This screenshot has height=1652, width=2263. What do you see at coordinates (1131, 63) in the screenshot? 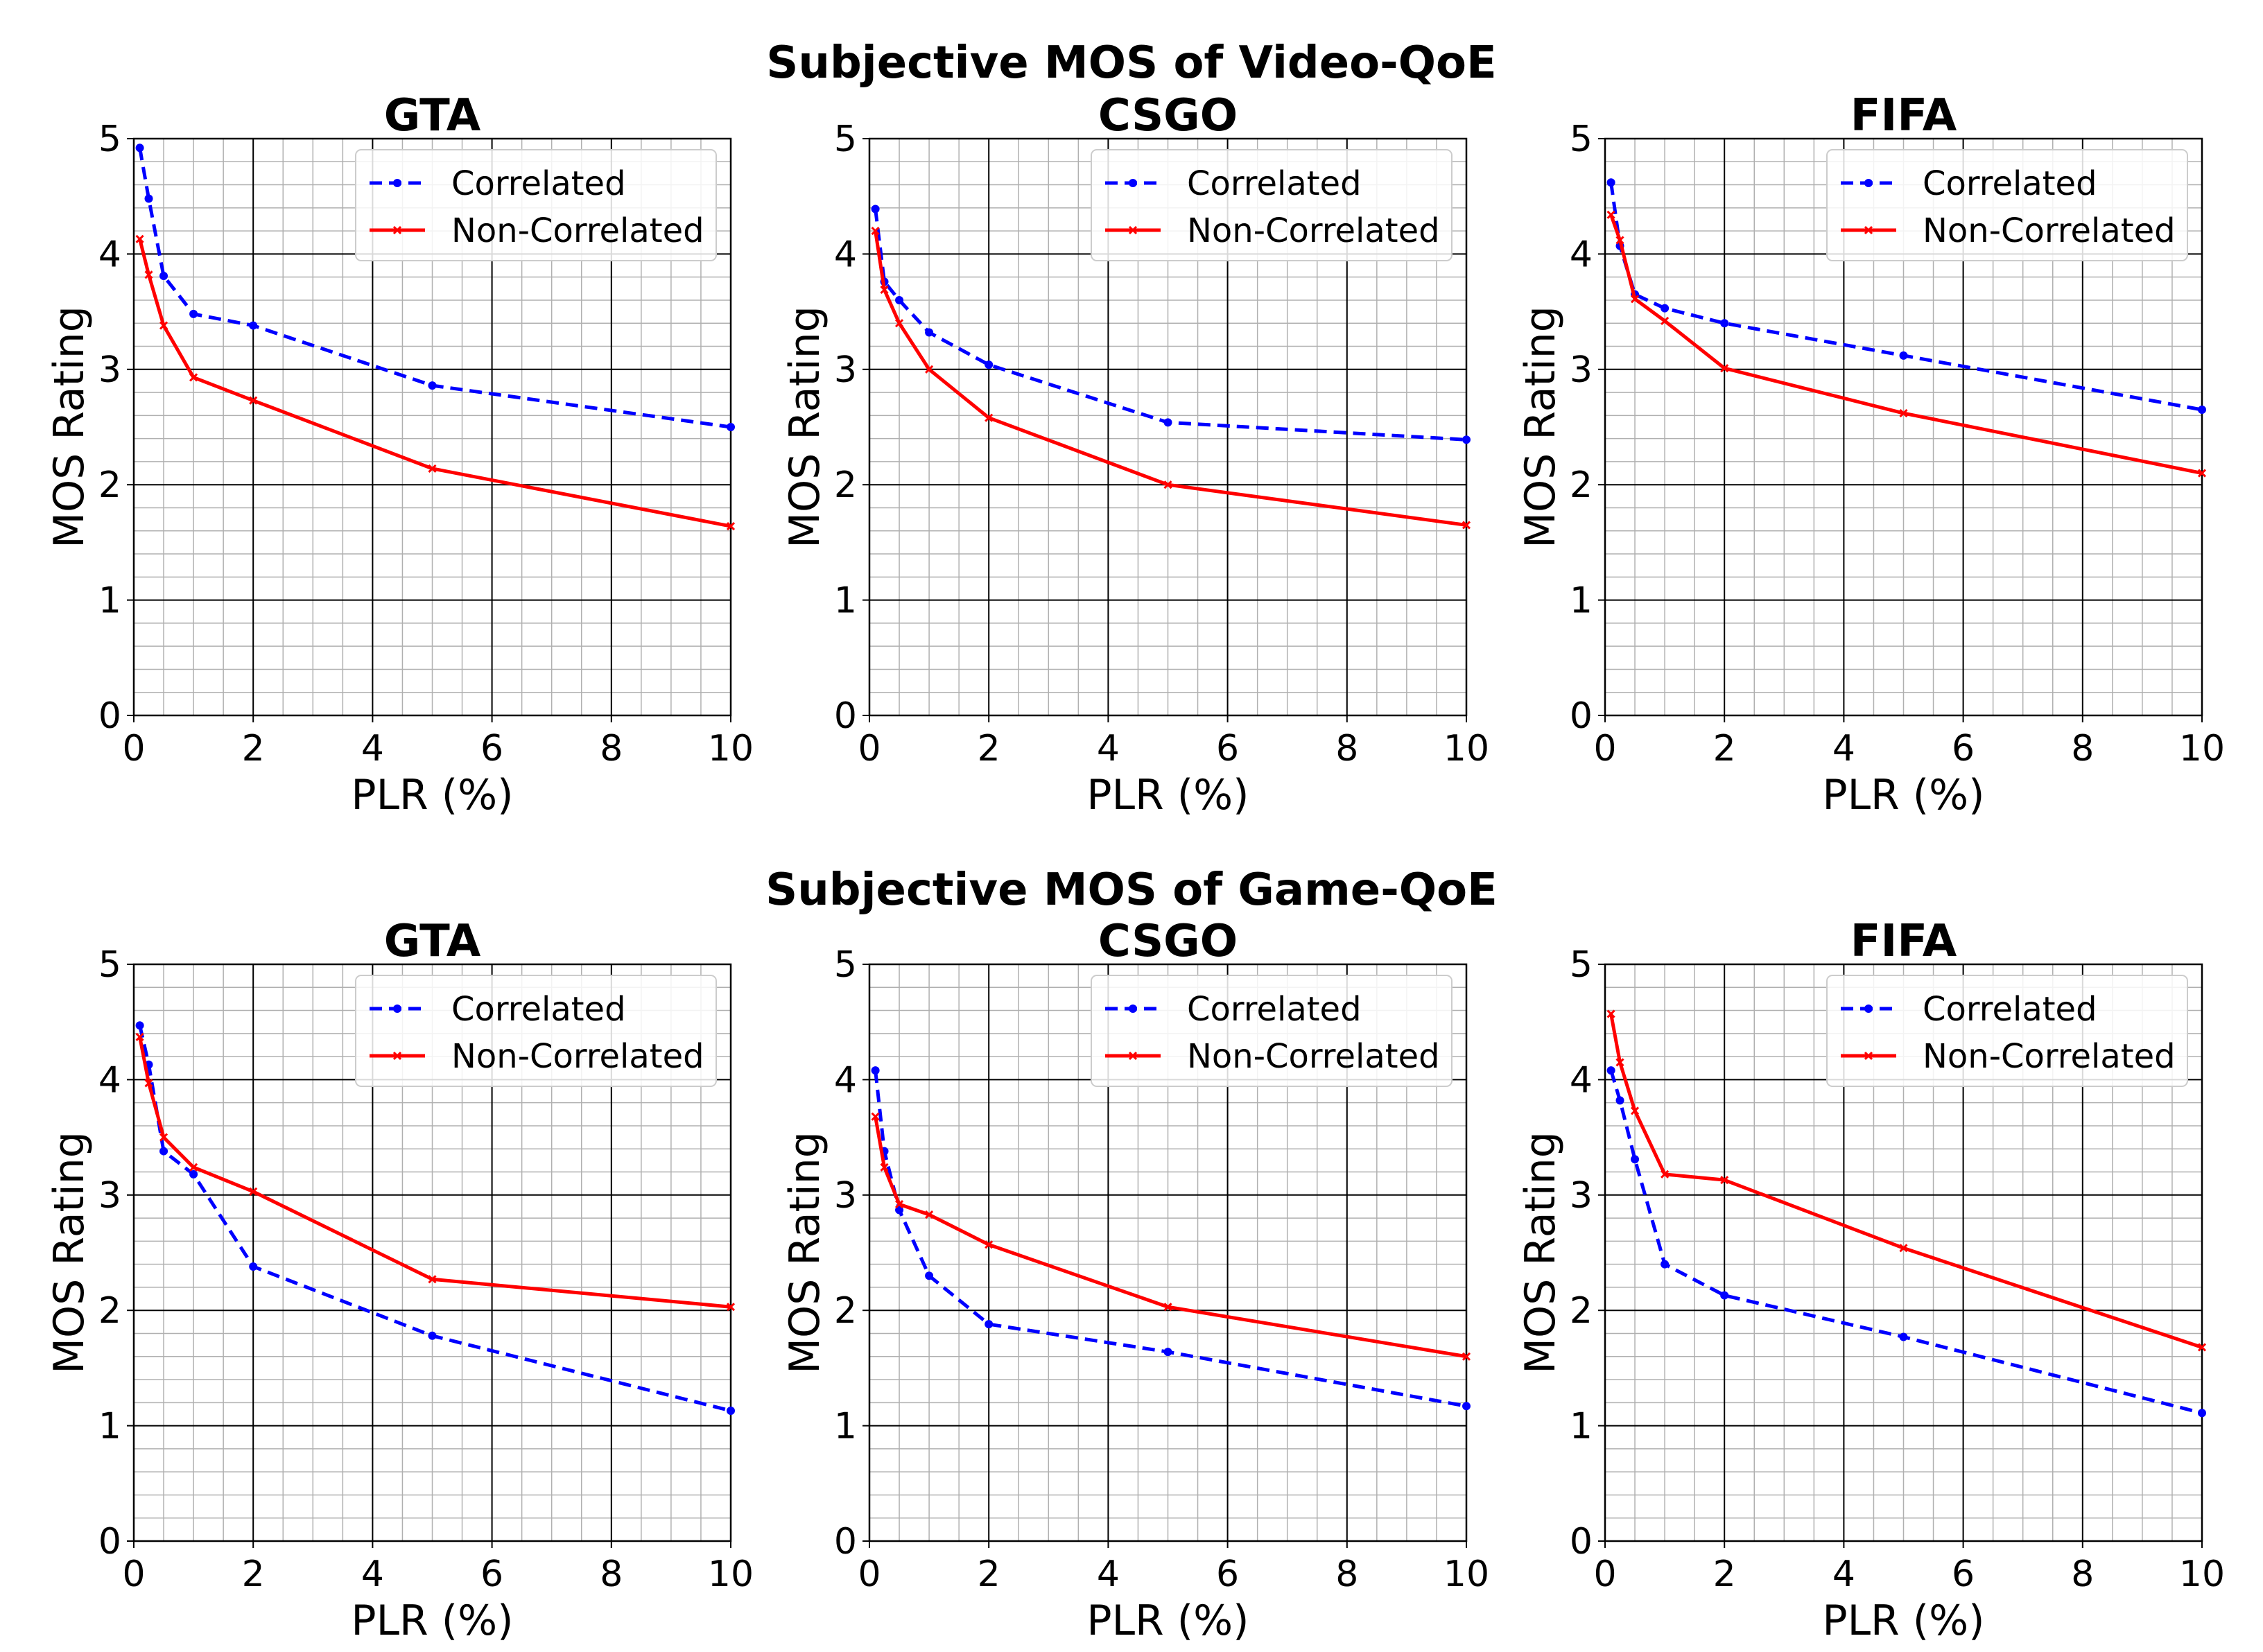
I see `row-title-video-qoe: Subjective MOS of Video-QoE` at bounding box center [1131, 63].